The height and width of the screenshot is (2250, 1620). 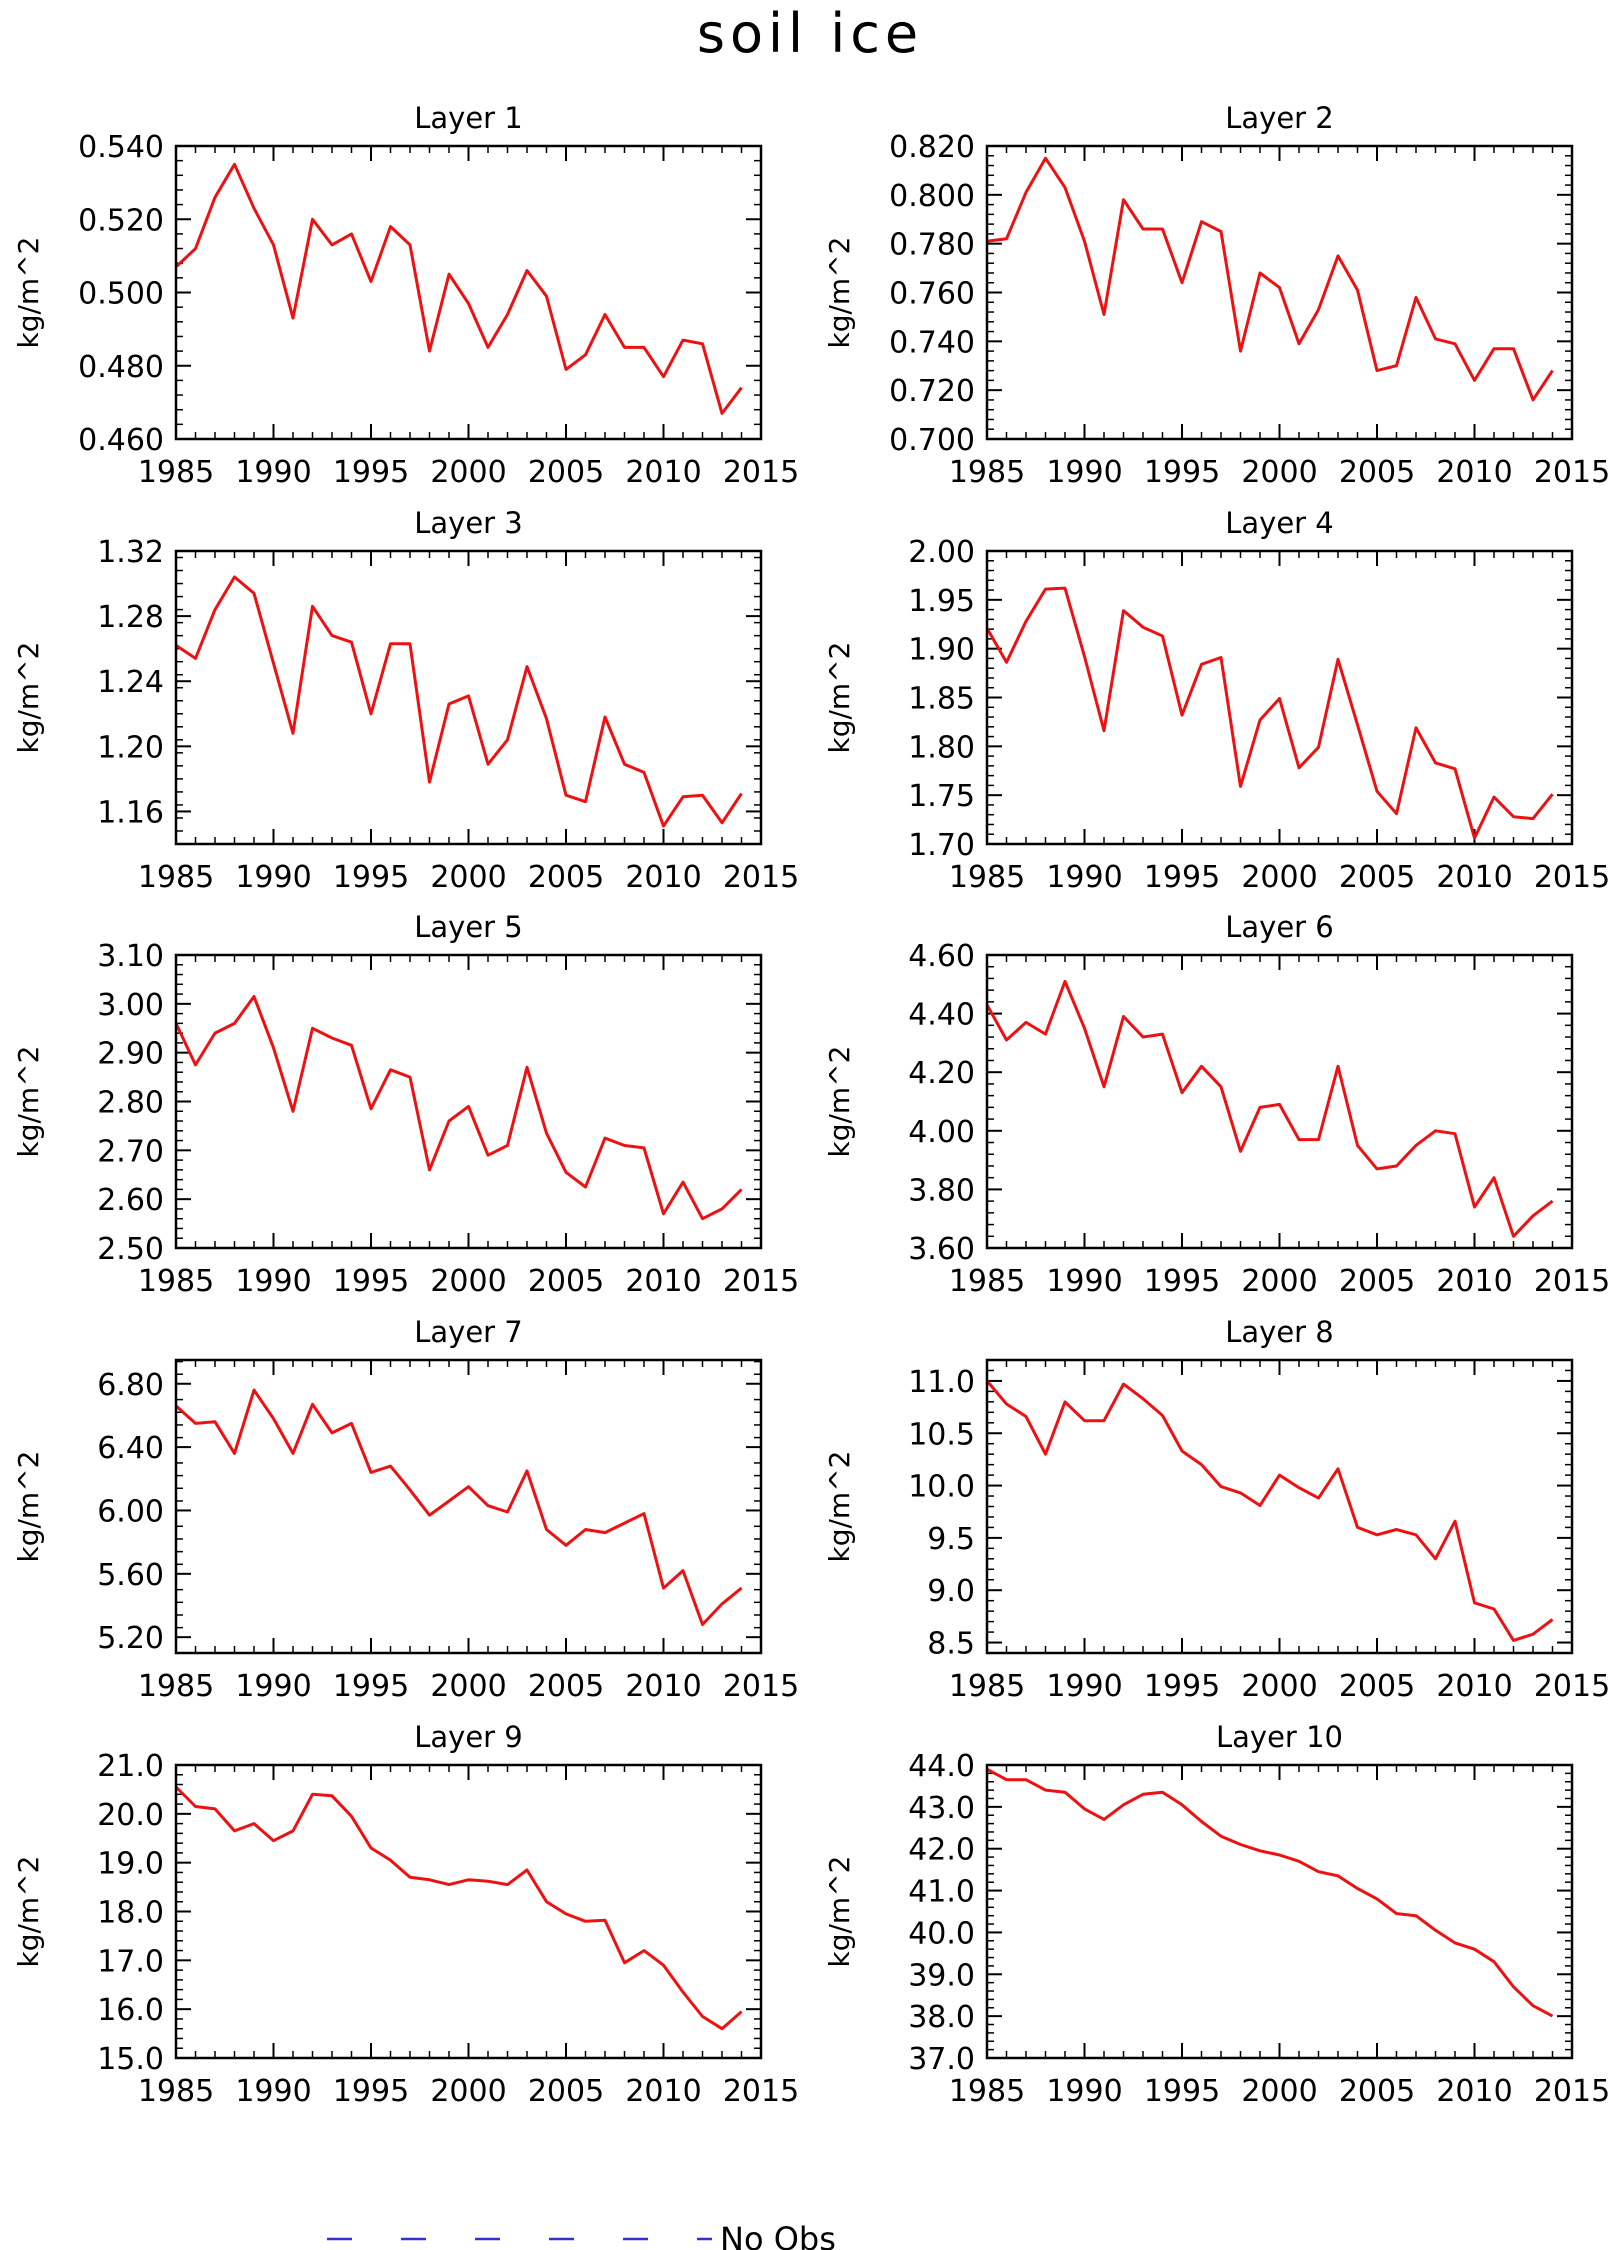 What do you see at coordinates (121, 294) in the screenshot?
I see `y-tick-label: 0.500` at bounding box center [121, 294].